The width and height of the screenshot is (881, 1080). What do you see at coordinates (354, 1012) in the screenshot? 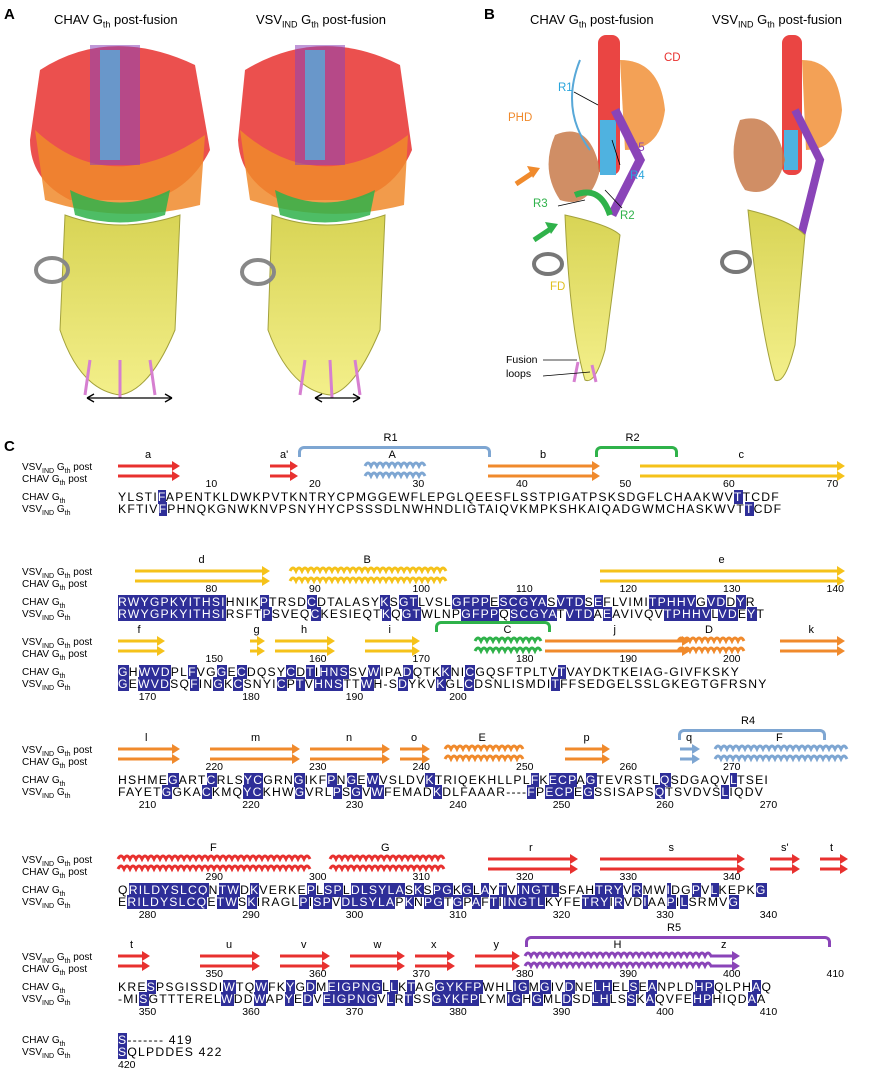
I see `position-number-bottom: 370` at bounding box center [354, 1012].